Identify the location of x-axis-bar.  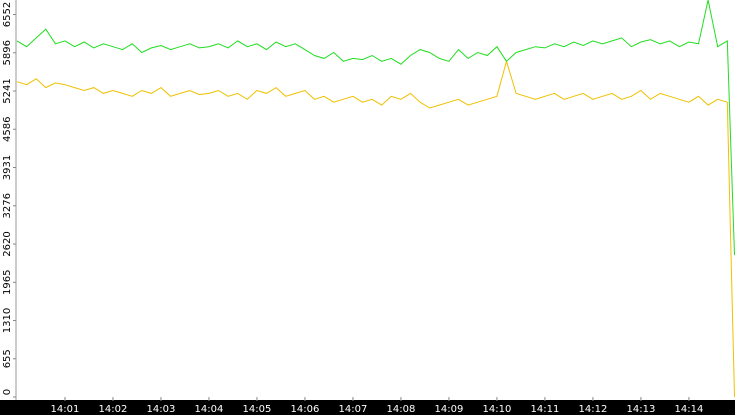
(367, 407).